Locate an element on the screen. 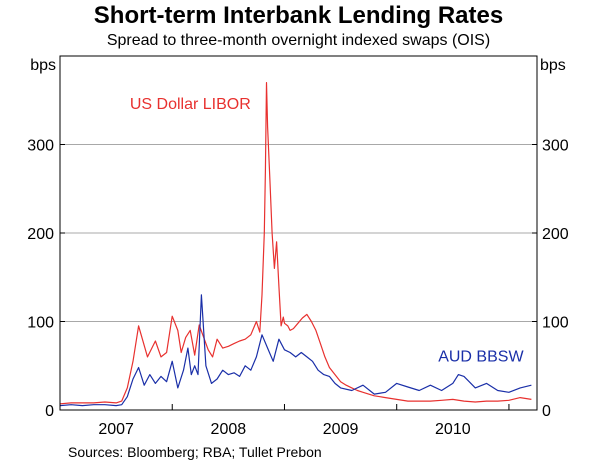  y-tick-label-left: 200 is located at coordinates (40, 234).